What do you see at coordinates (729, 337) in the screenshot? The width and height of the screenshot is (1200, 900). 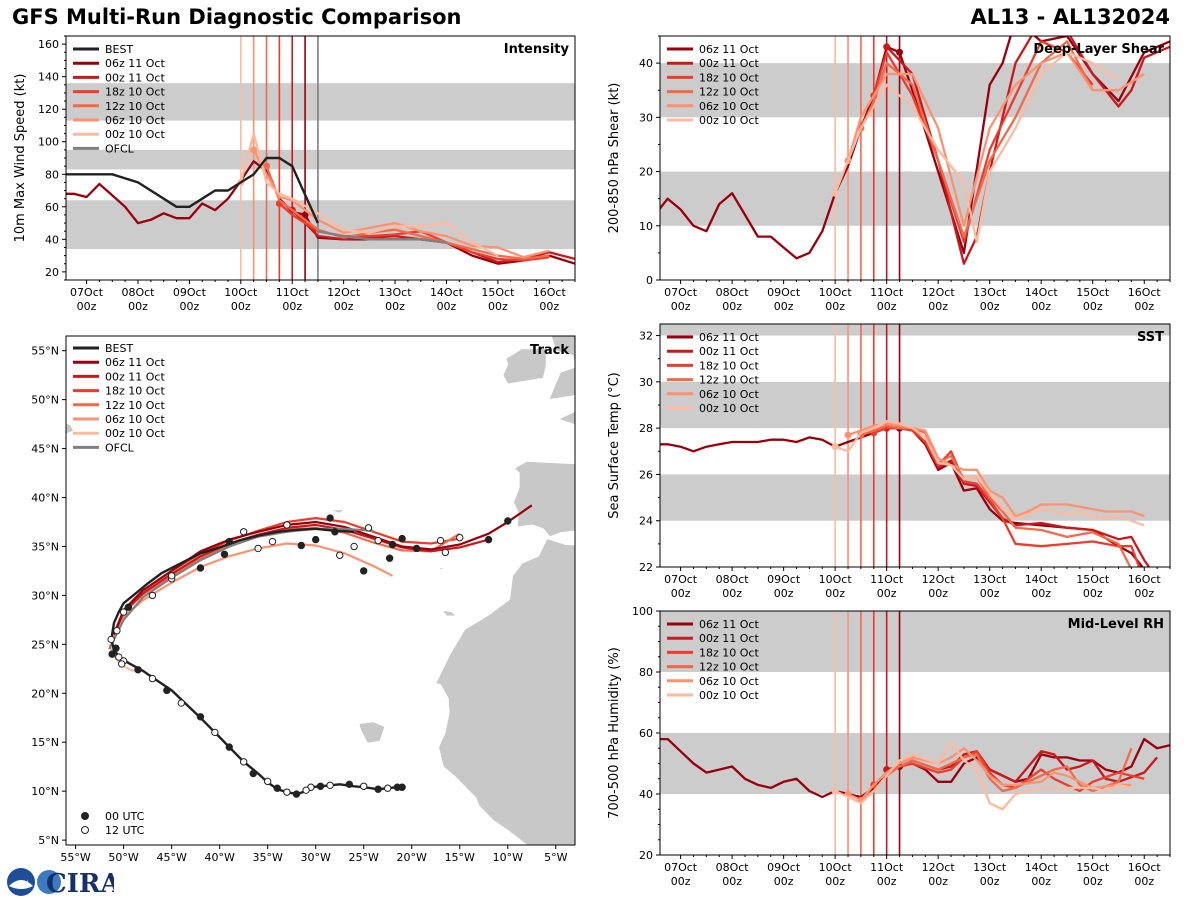 I see `sst-legend-label: 06z 11 Oct` at bounding box center [729, 337].